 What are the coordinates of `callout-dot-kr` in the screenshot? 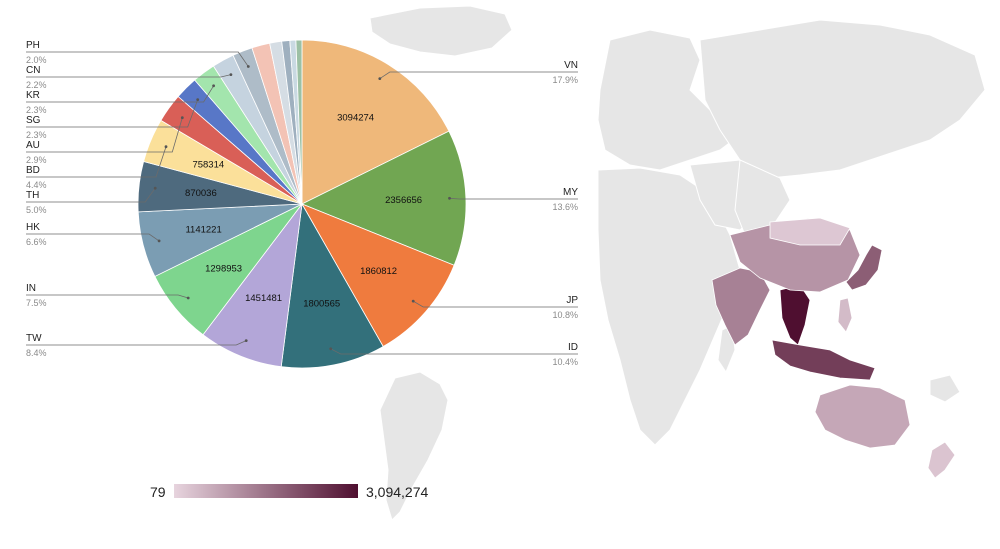 It's located at (214, 86).